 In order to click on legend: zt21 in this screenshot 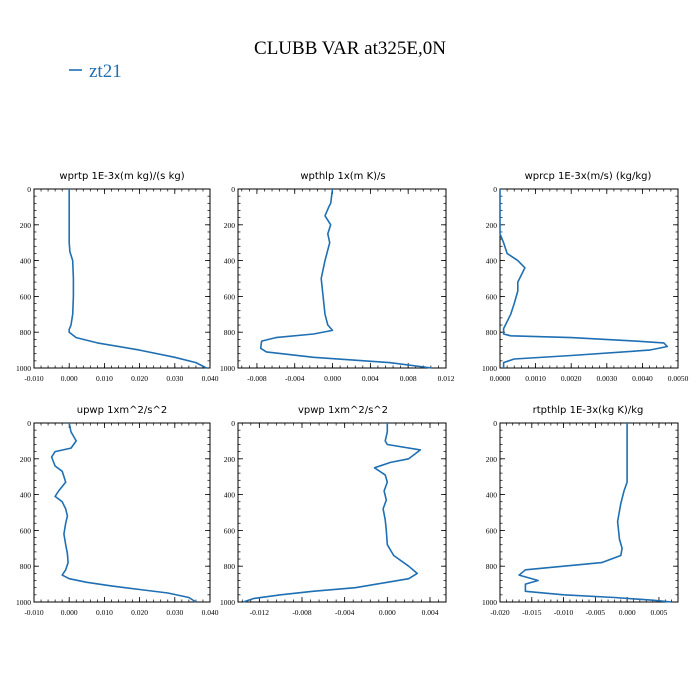, I will do `click(95, 71)`.